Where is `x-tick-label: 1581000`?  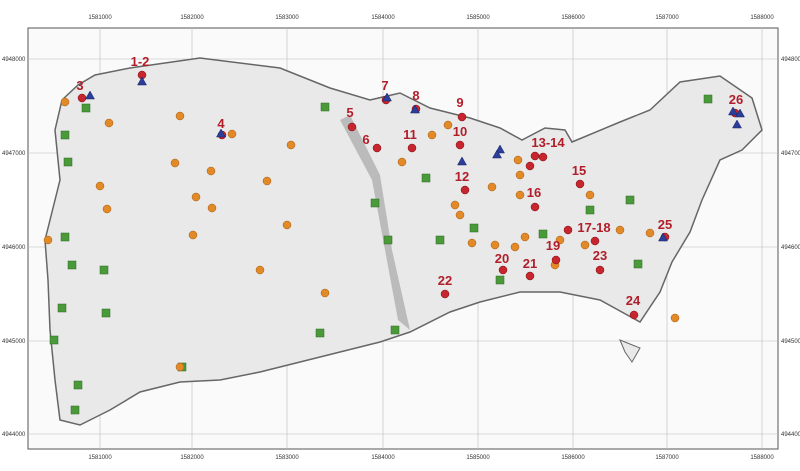
x-tick-label: 1581000 is located at coordinates (100, 458).